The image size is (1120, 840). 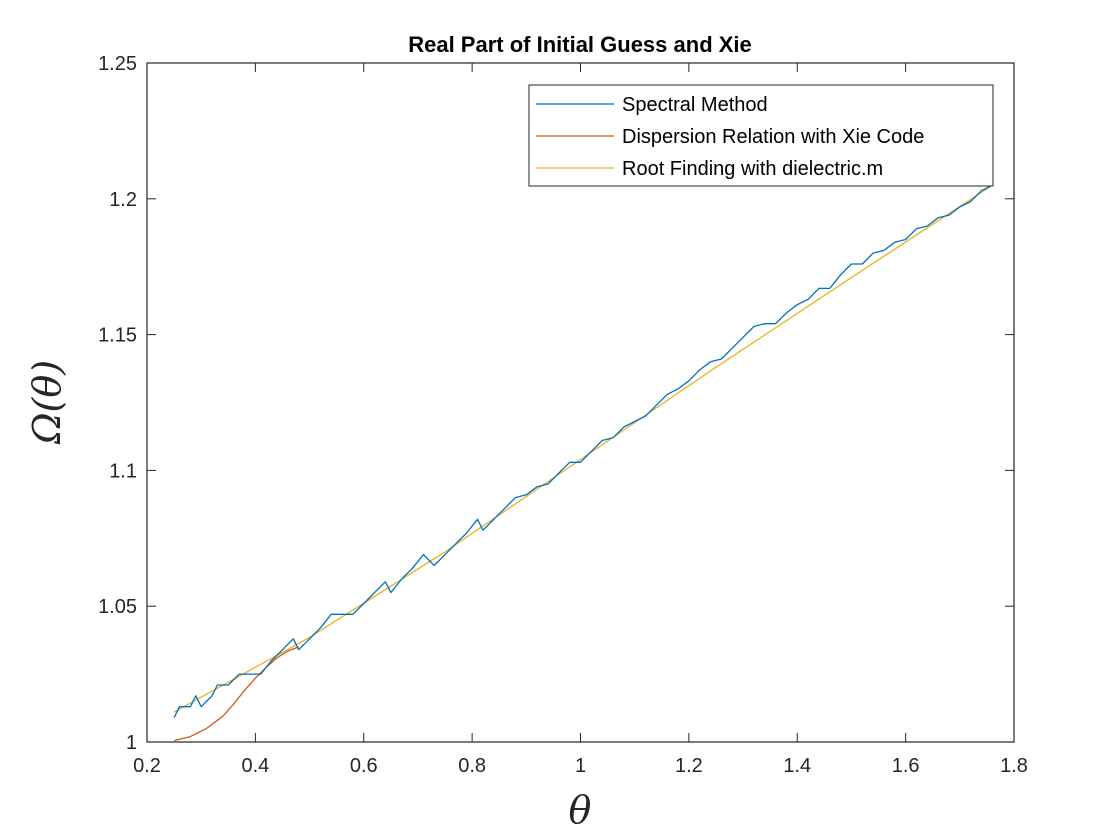 I want to click on y-tick-label: 1.1, so click(x=123, y=471).